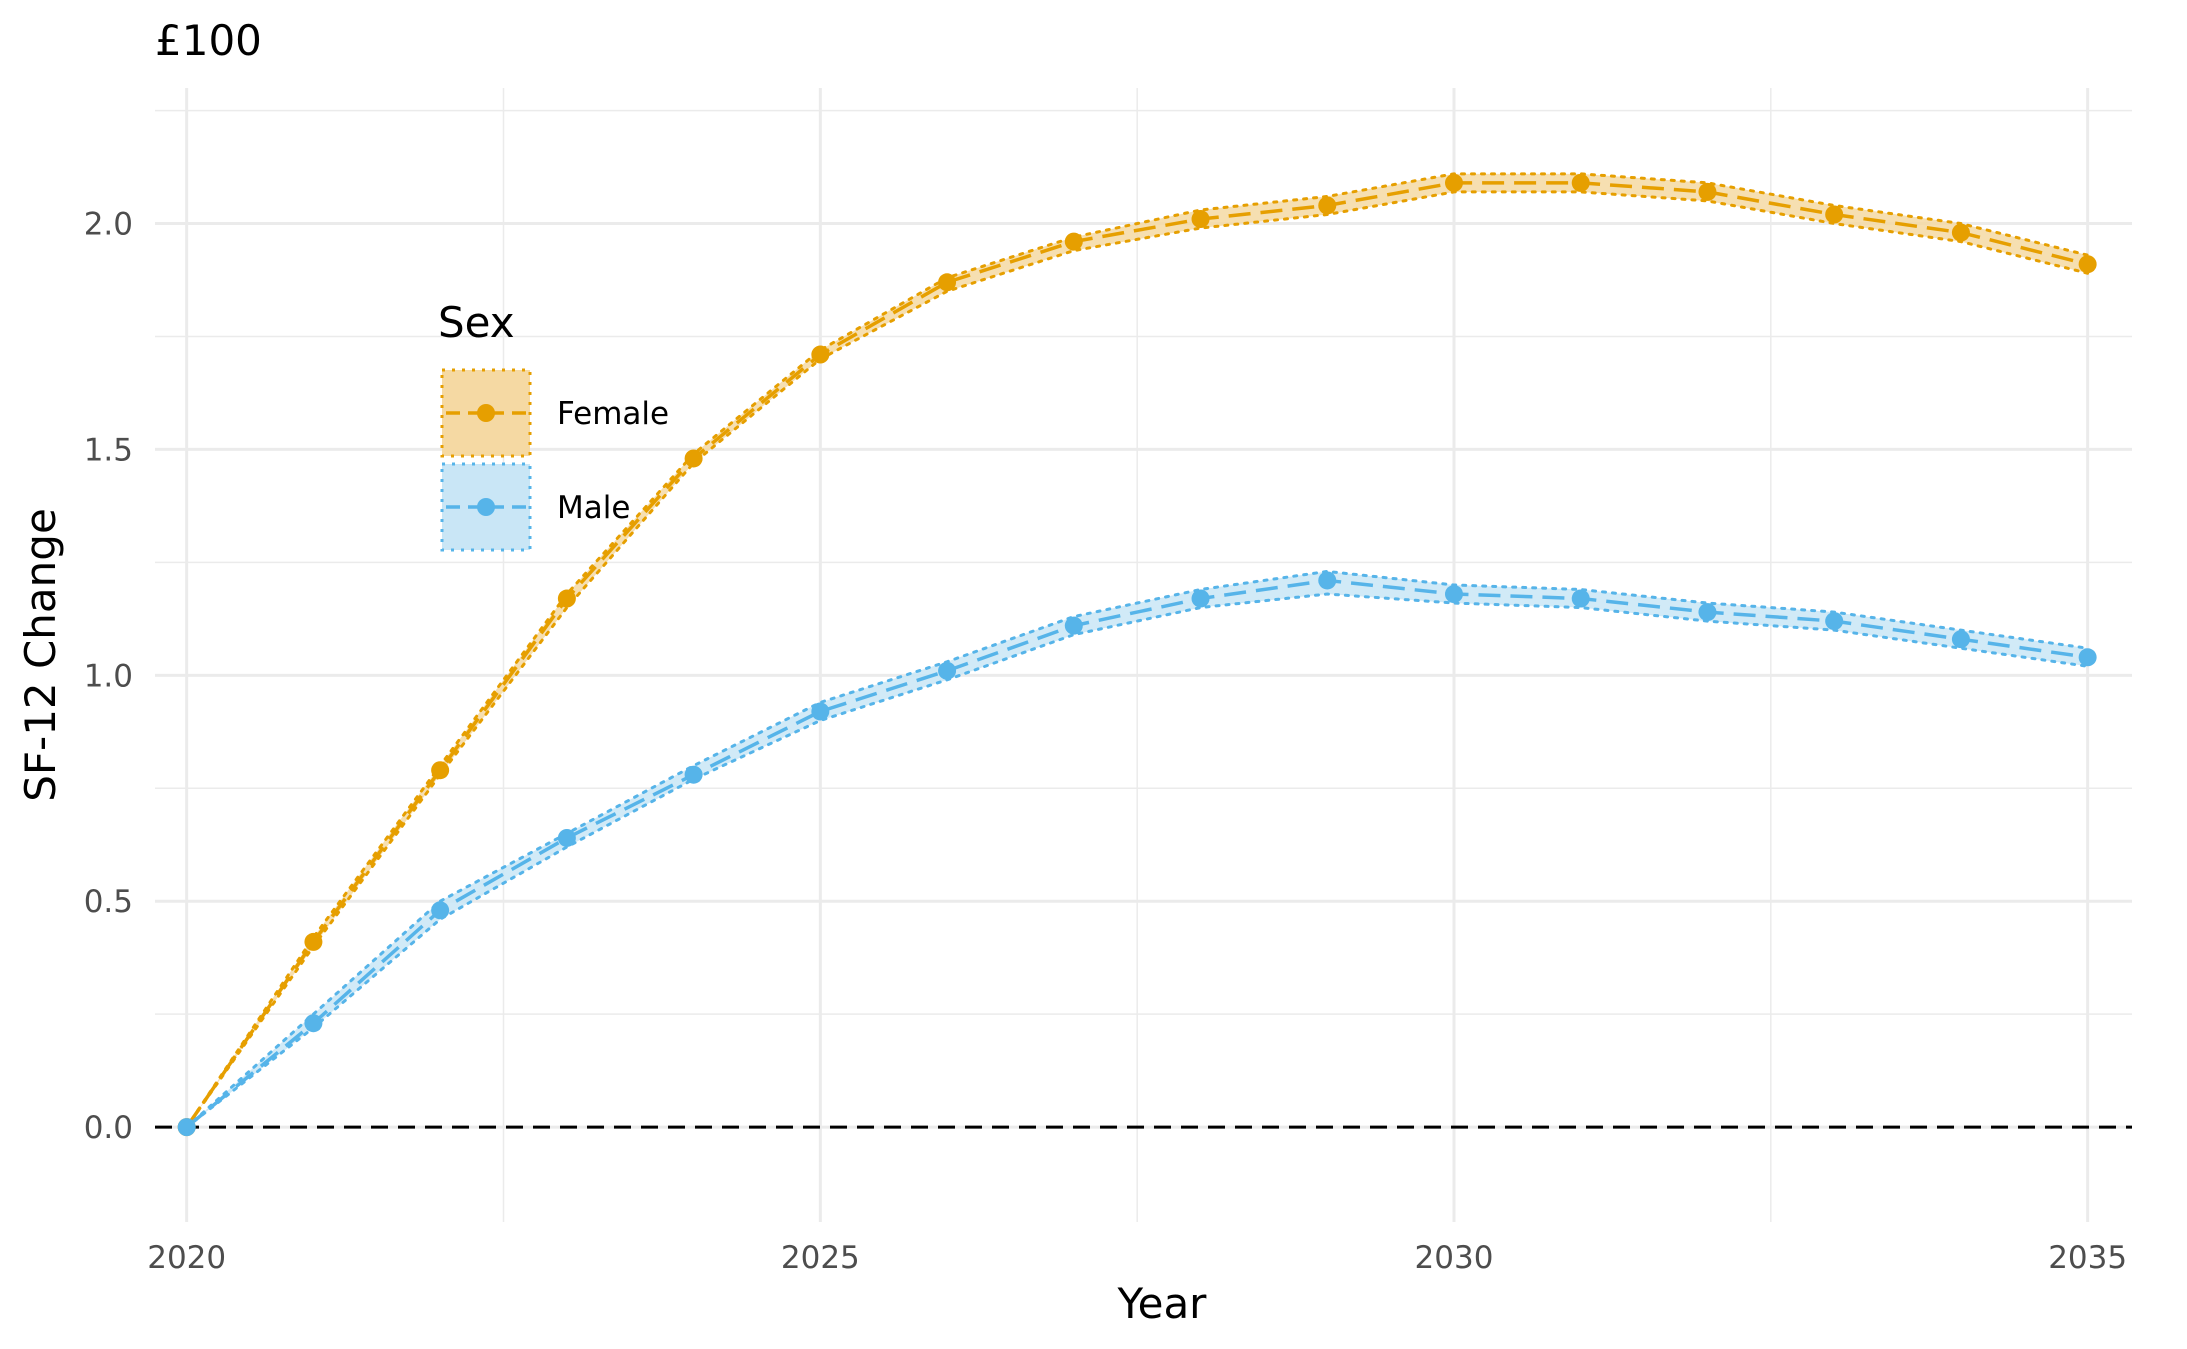 The image size is (2187, 1349). I want to click on y-axis-tick-labels: 0.0 0.5 1.0 1.5 2.0, so click(108, 677).